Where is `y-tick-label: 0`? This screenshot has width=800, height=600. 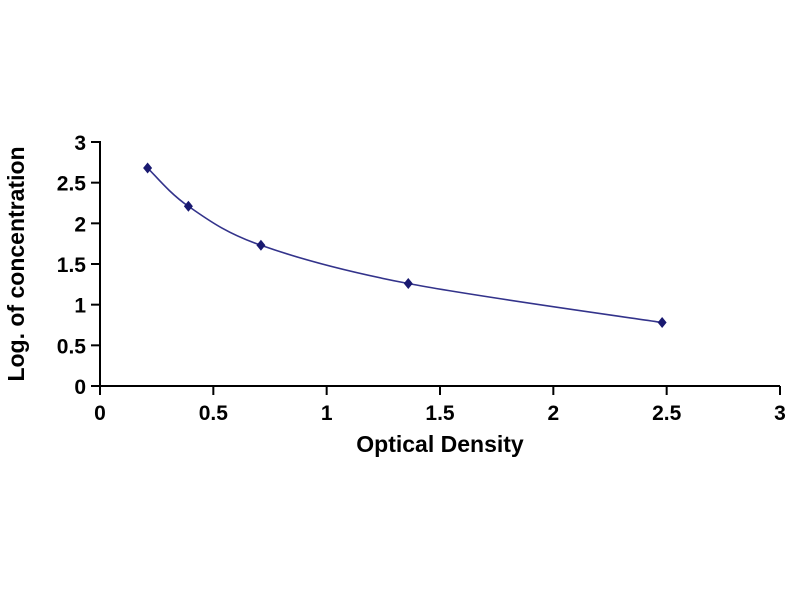 y-tick-label: 0 is located at coordinates (80, 387).